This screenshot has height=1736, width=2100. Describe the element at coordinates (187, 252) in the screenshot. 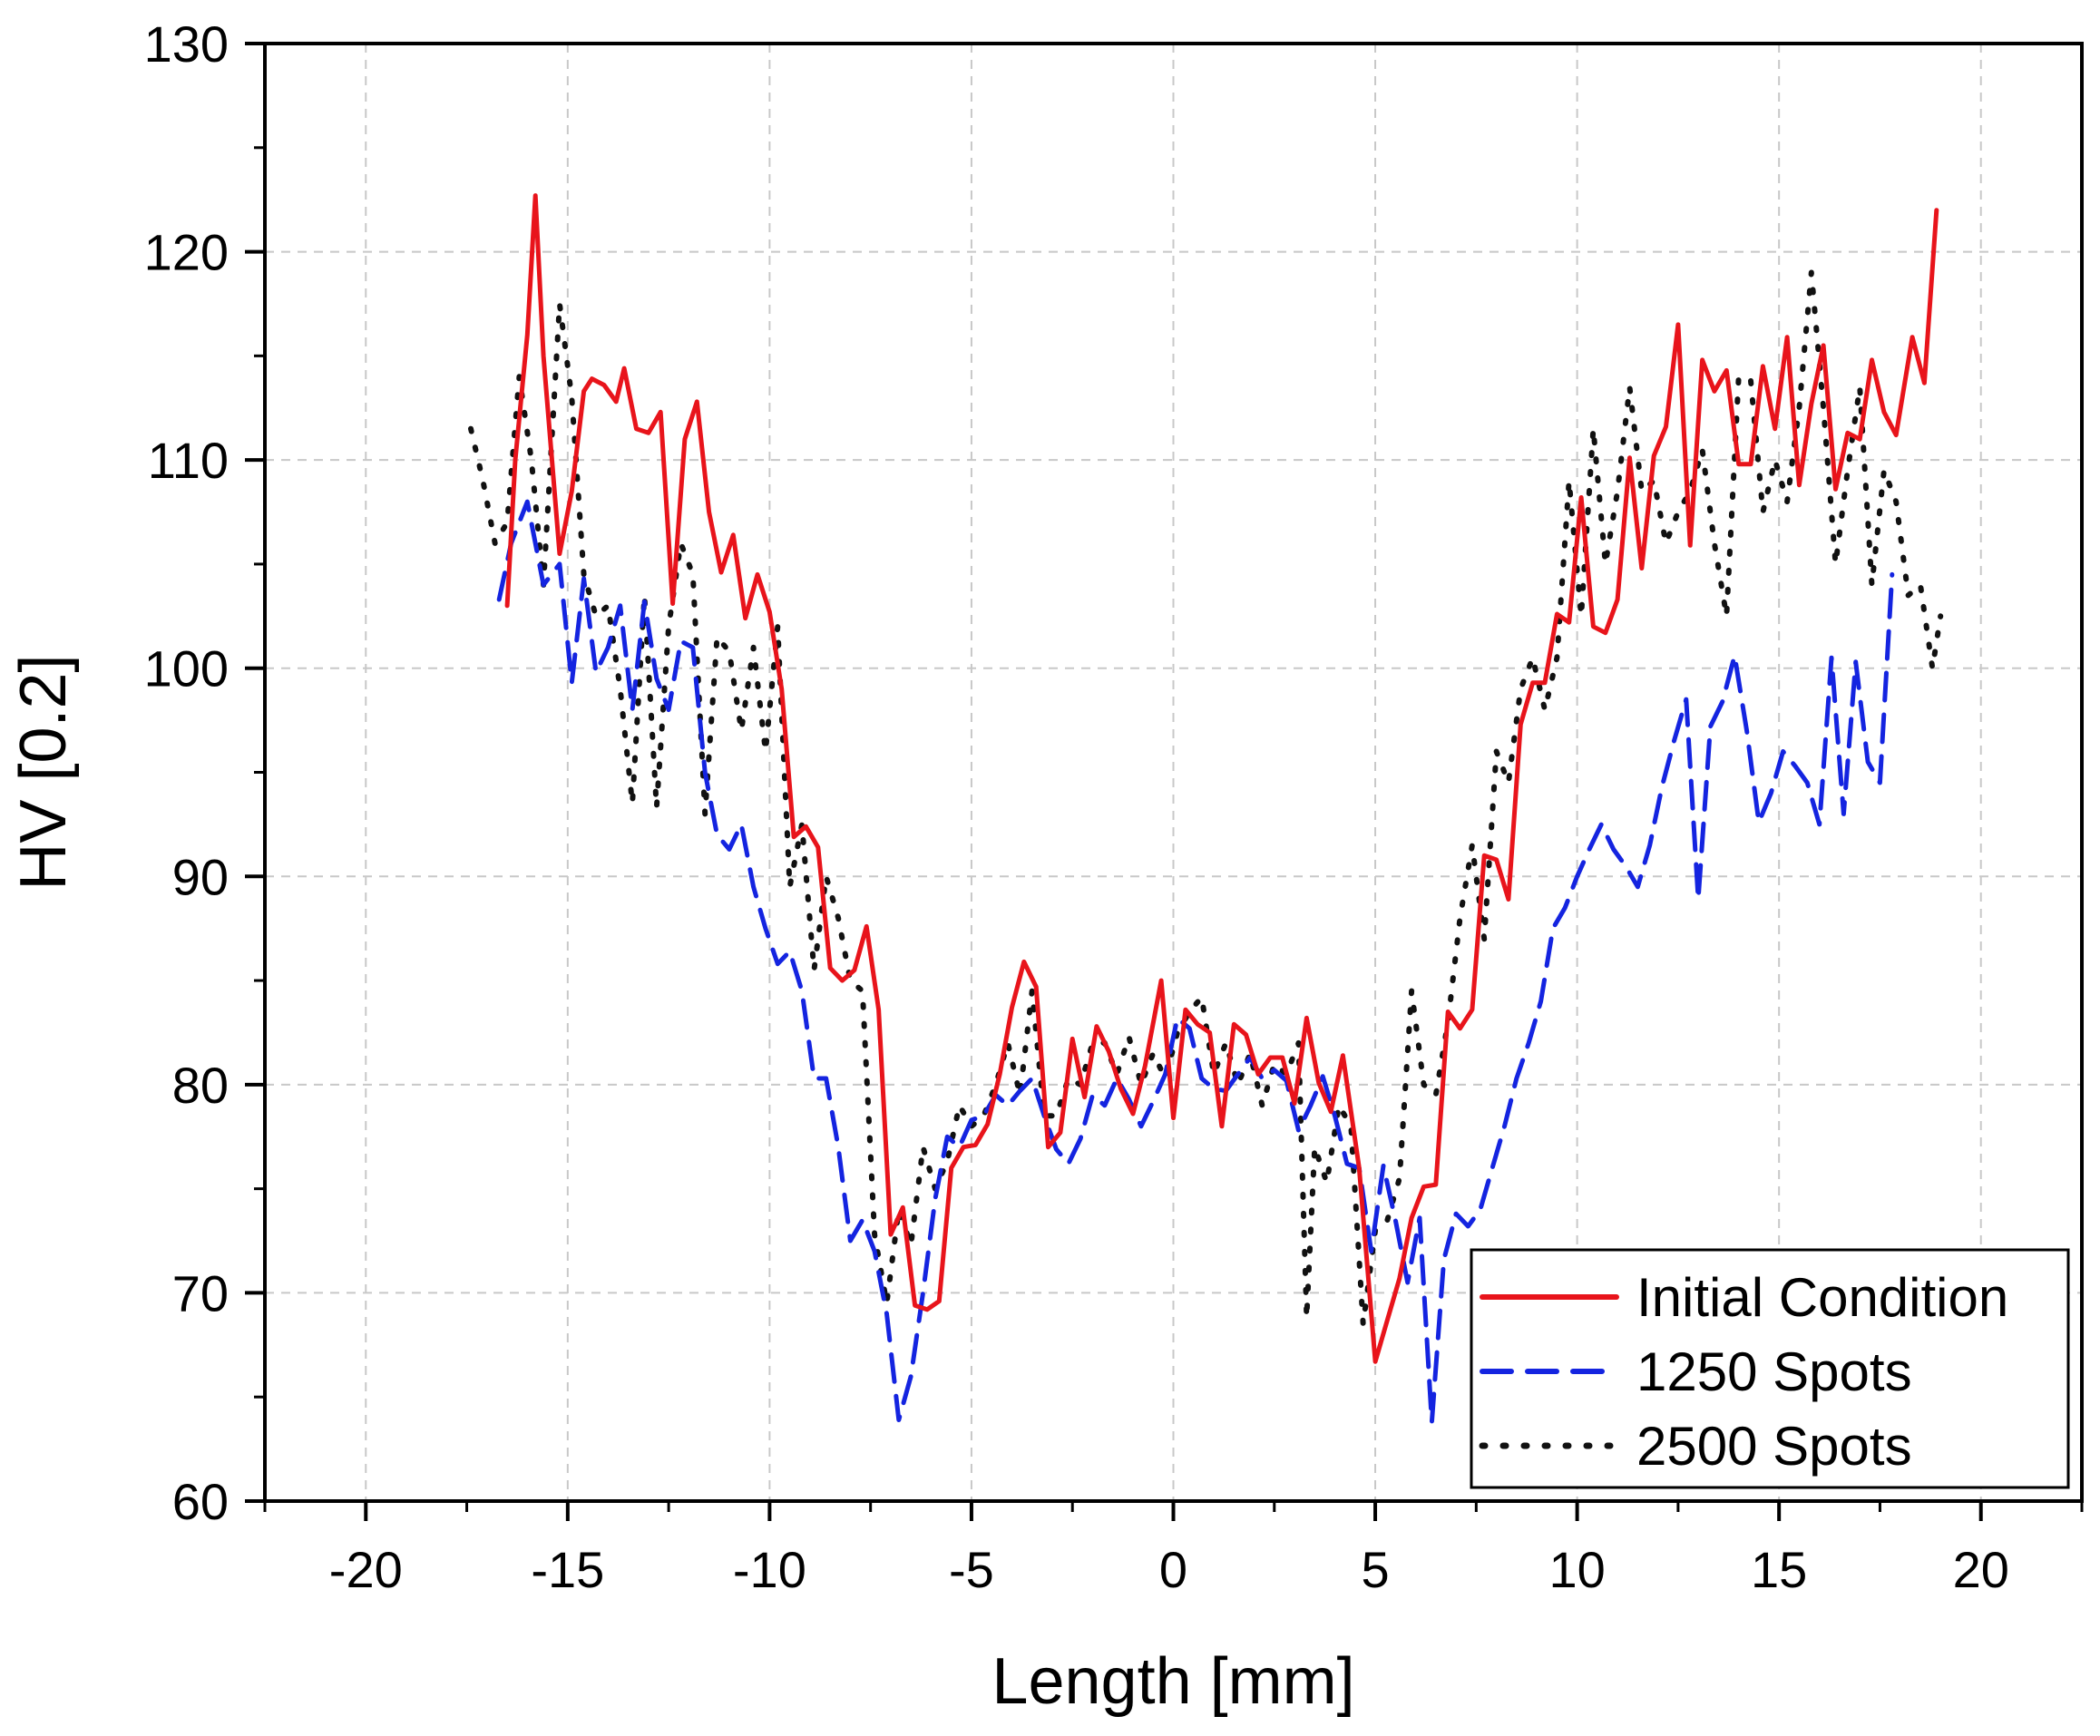

I see `y-tick-label: 120` at that location.